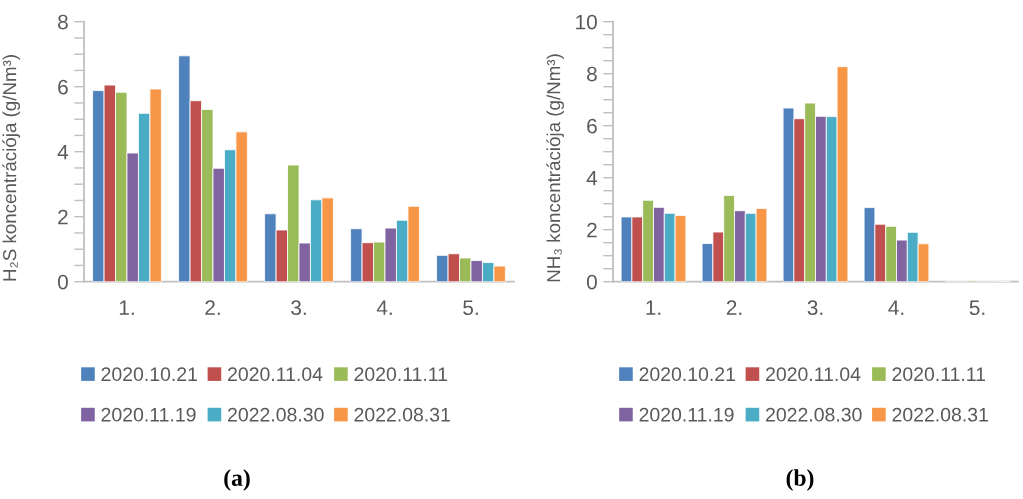 The height and width of the screenshot is (499, 1023). Describe the element at coordinates (555, 168) in the screenshot. I see `y-axis-title: NH₃ koncentrációja (g/Nm³)` at that location.